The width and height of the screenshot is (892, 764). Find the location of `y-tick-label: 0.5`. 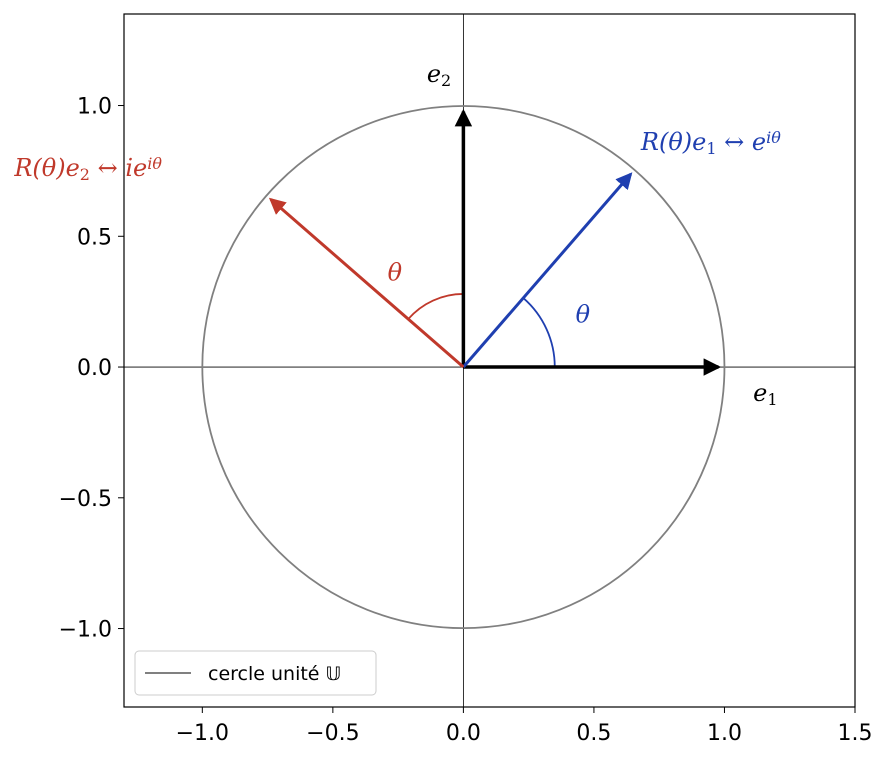

y-tick-label: 0.5 is located at coordinates (94, 237).